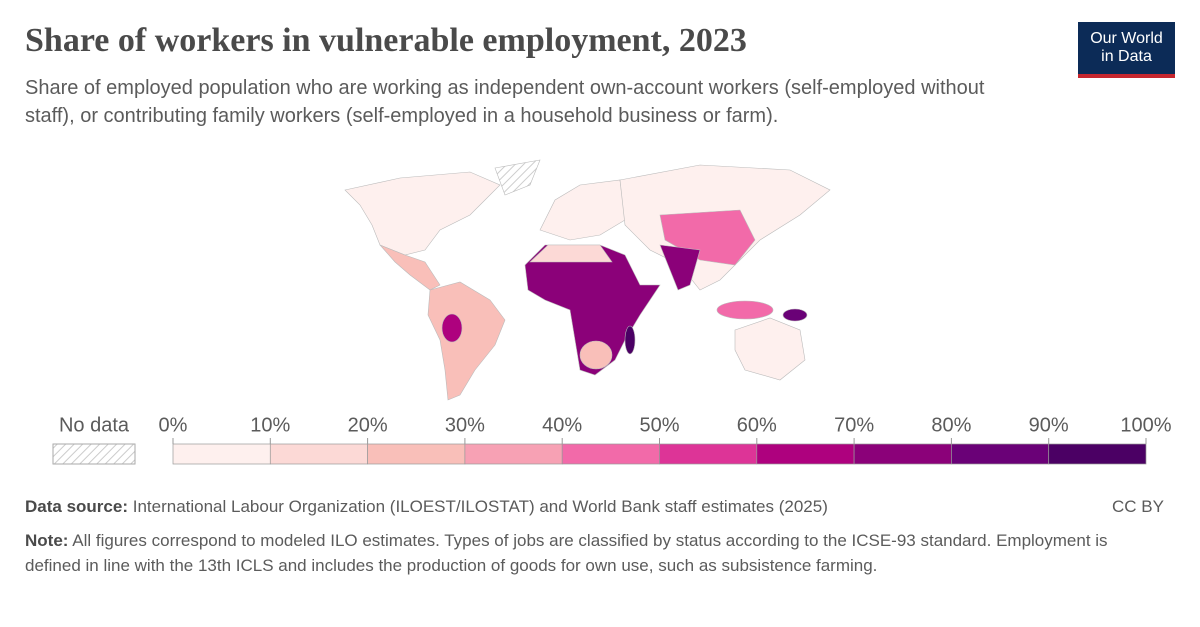 This screenshot has width=1200, height=627. What do you see at coordinates (562, 425) in the screenshot?
I see `legend-tick-label: 40%` at bounding box center [562, 425].